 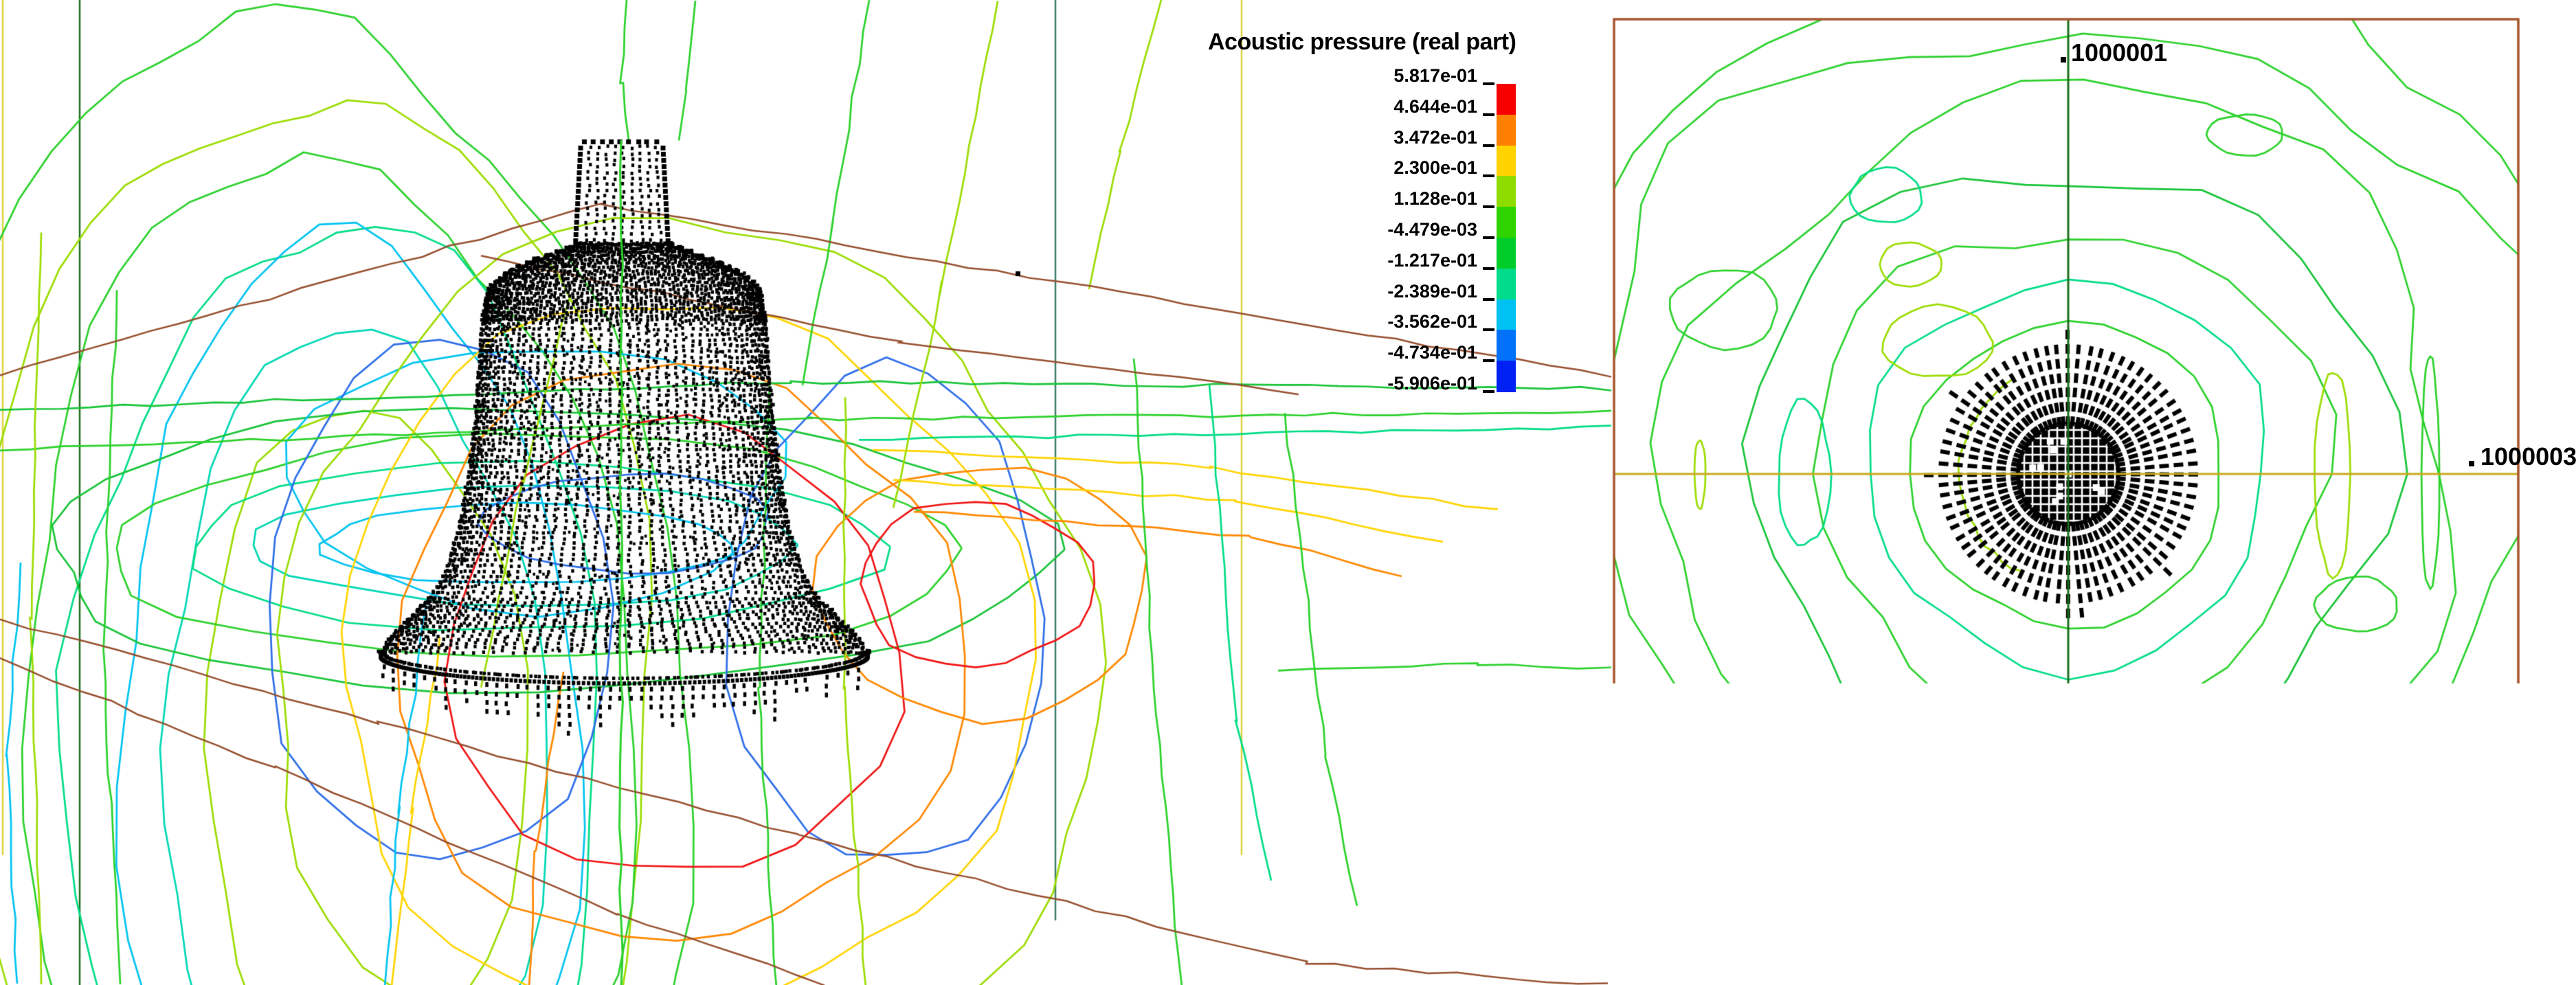 I want to click on legend-value: 4.644e-01, so click(x=1435, y=106).